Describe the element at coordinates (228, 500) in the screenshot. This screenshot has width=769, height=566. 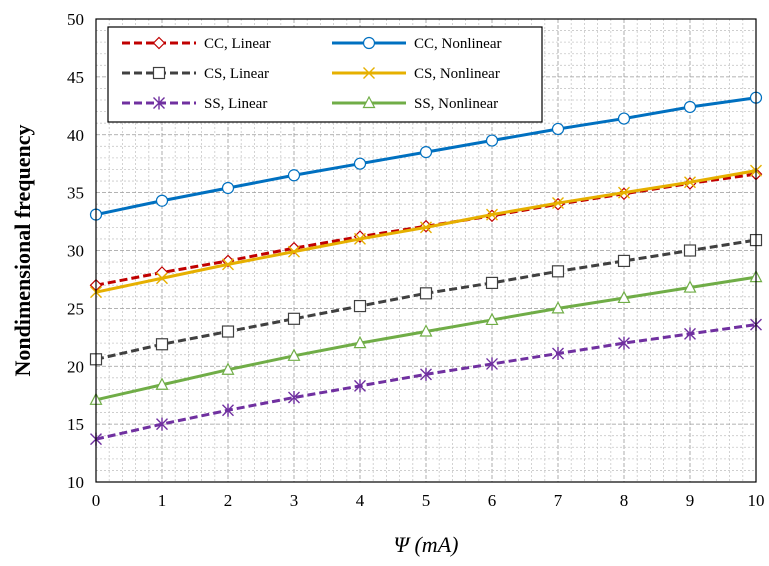
I see `x-tick-label: 2` at that location.